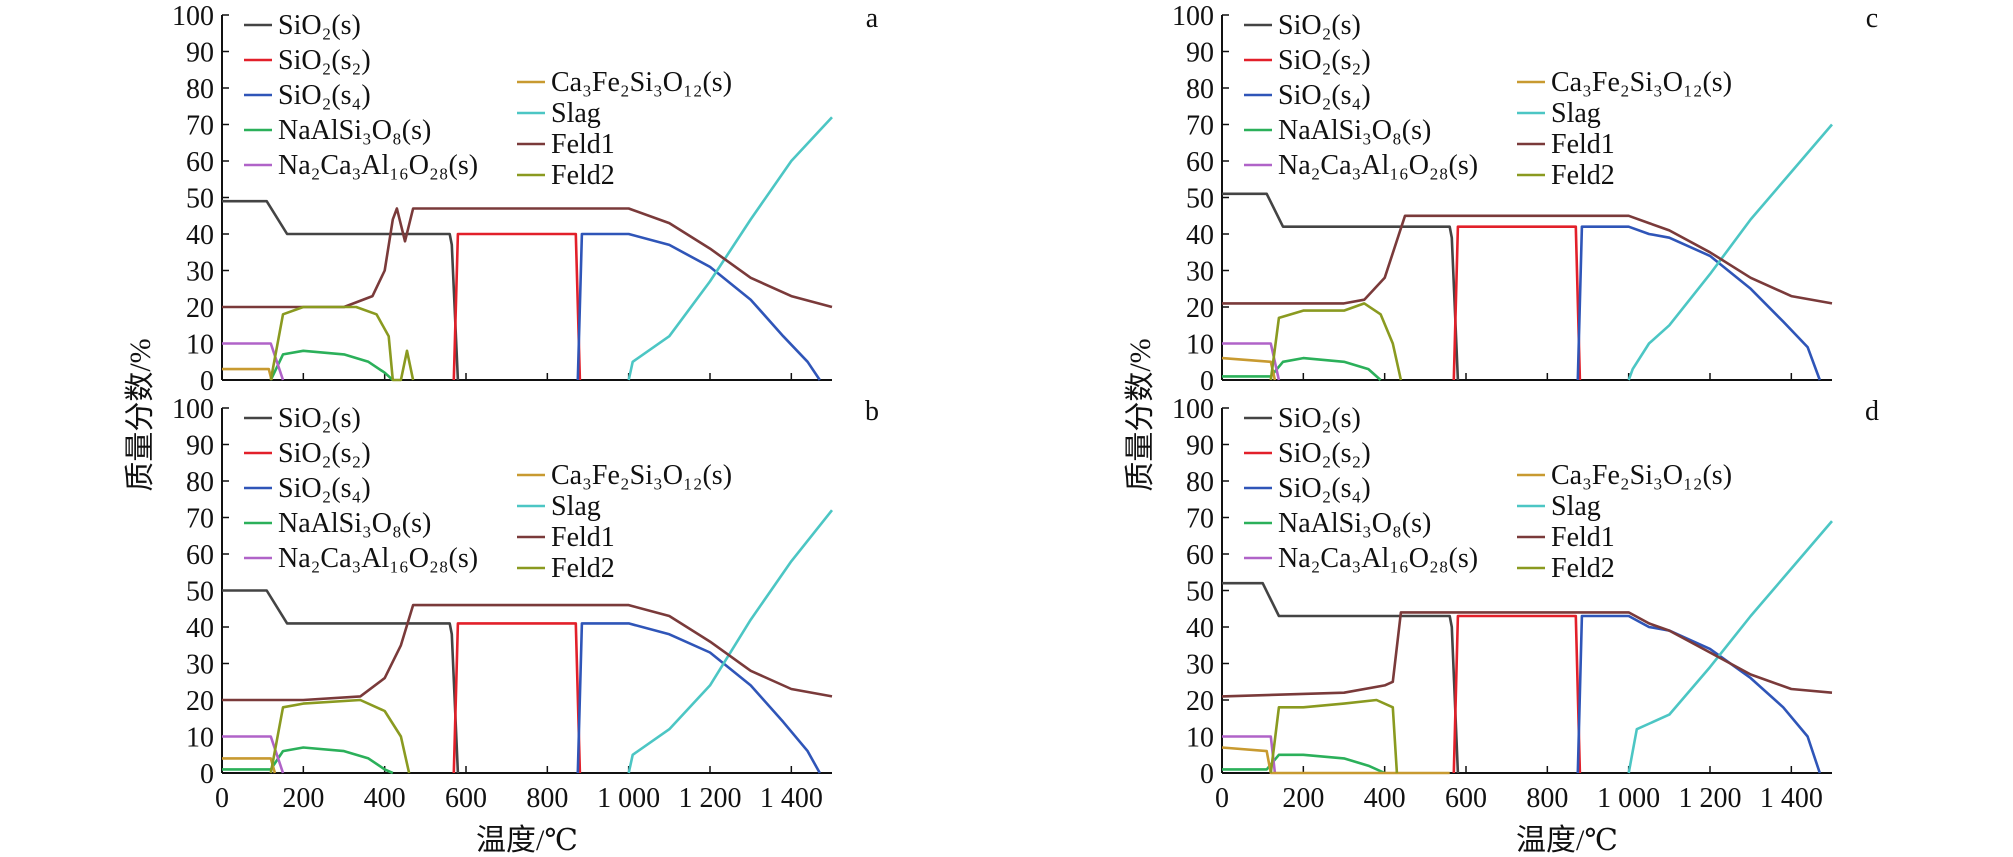 The image size is (2013, 857). Describe the element at coordinates (1872, 411) in the screenshot. I see `panel-label: d` at that location.